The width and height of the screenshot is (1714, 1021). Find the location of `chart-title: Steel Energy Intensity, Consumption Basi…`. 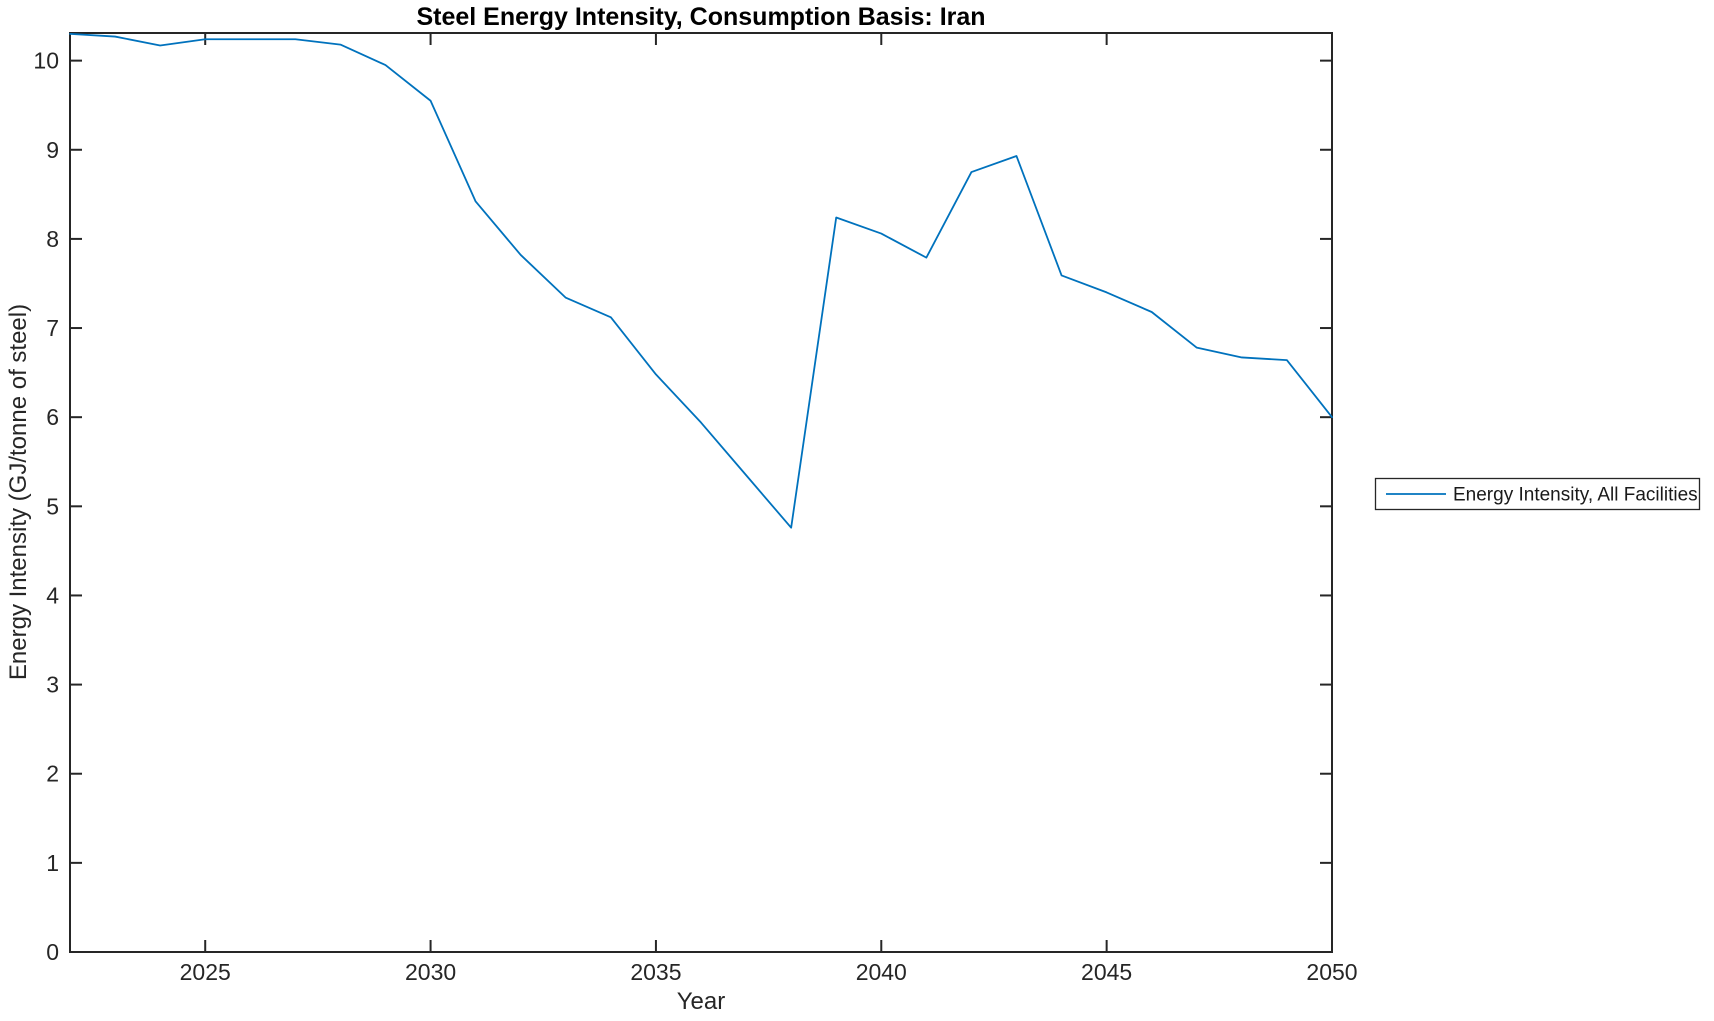

chart-title: Steel Energy Intensity, Consumption Basi… is located at coordinates (700, 17).